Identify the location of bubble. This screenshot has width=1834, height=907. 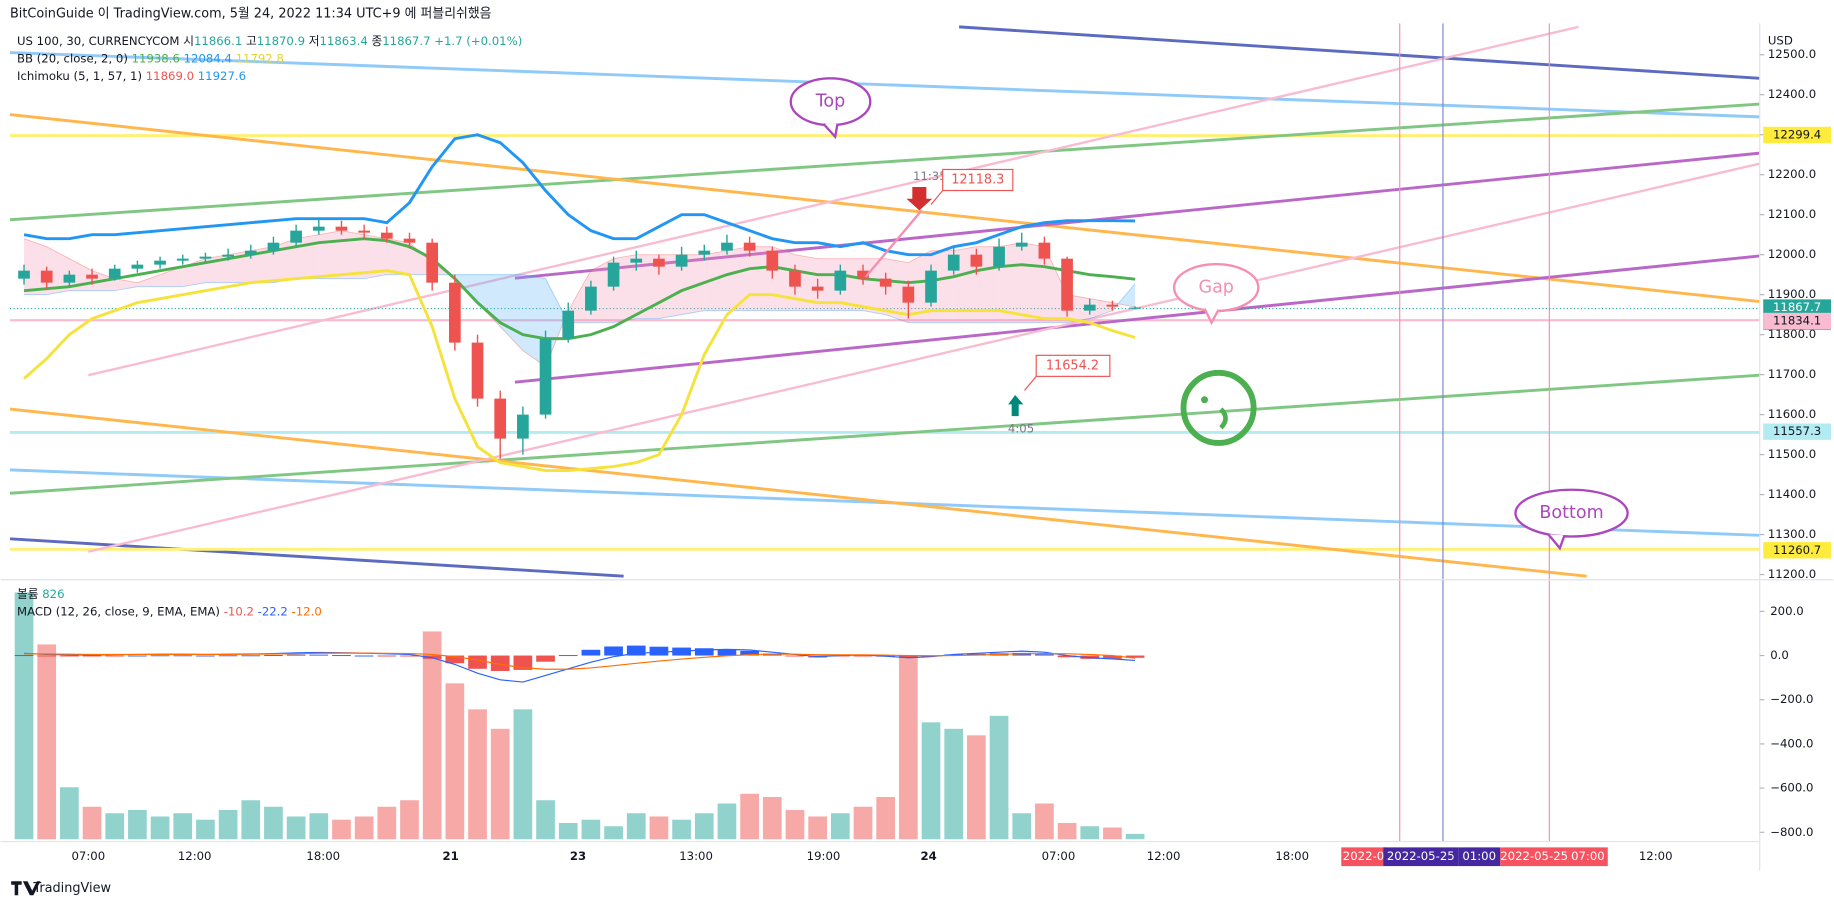
(1571, 513).